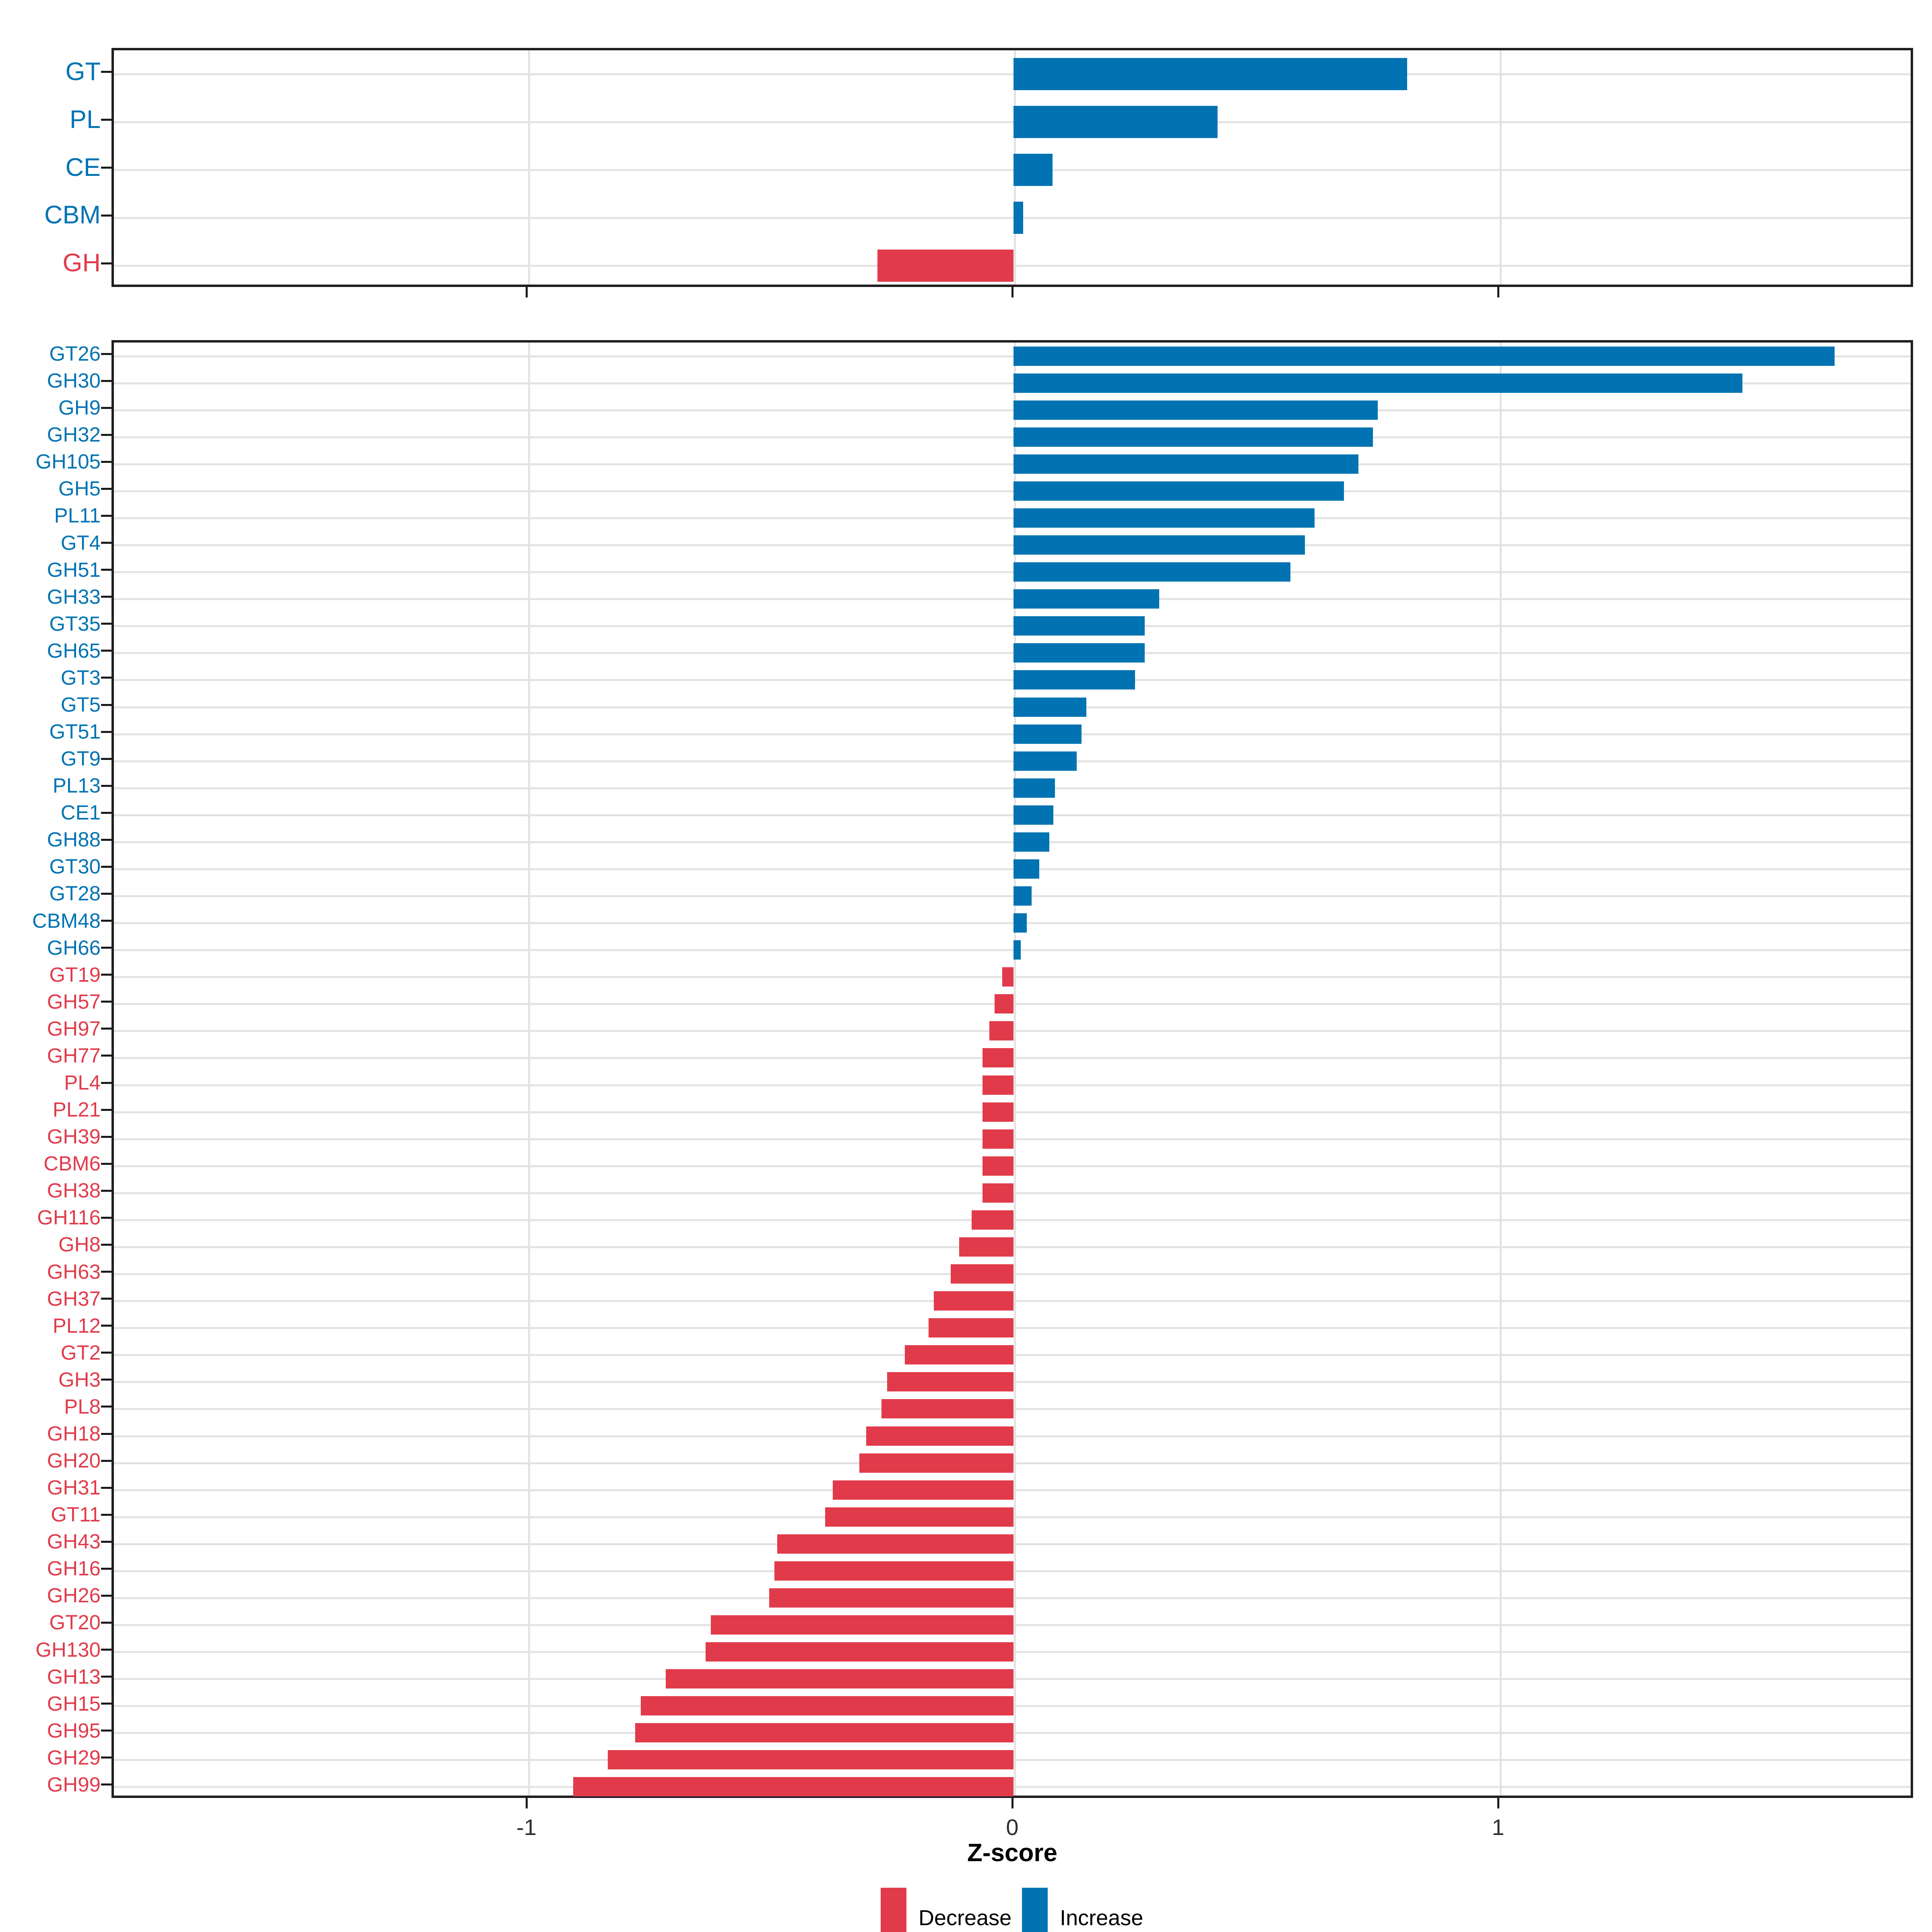 The width and height of the screenshot is (1932, 1932). Describe the element at coordinates (74, 1568) in the screenshot. I see `category-label-GH16: GH16` at that location.